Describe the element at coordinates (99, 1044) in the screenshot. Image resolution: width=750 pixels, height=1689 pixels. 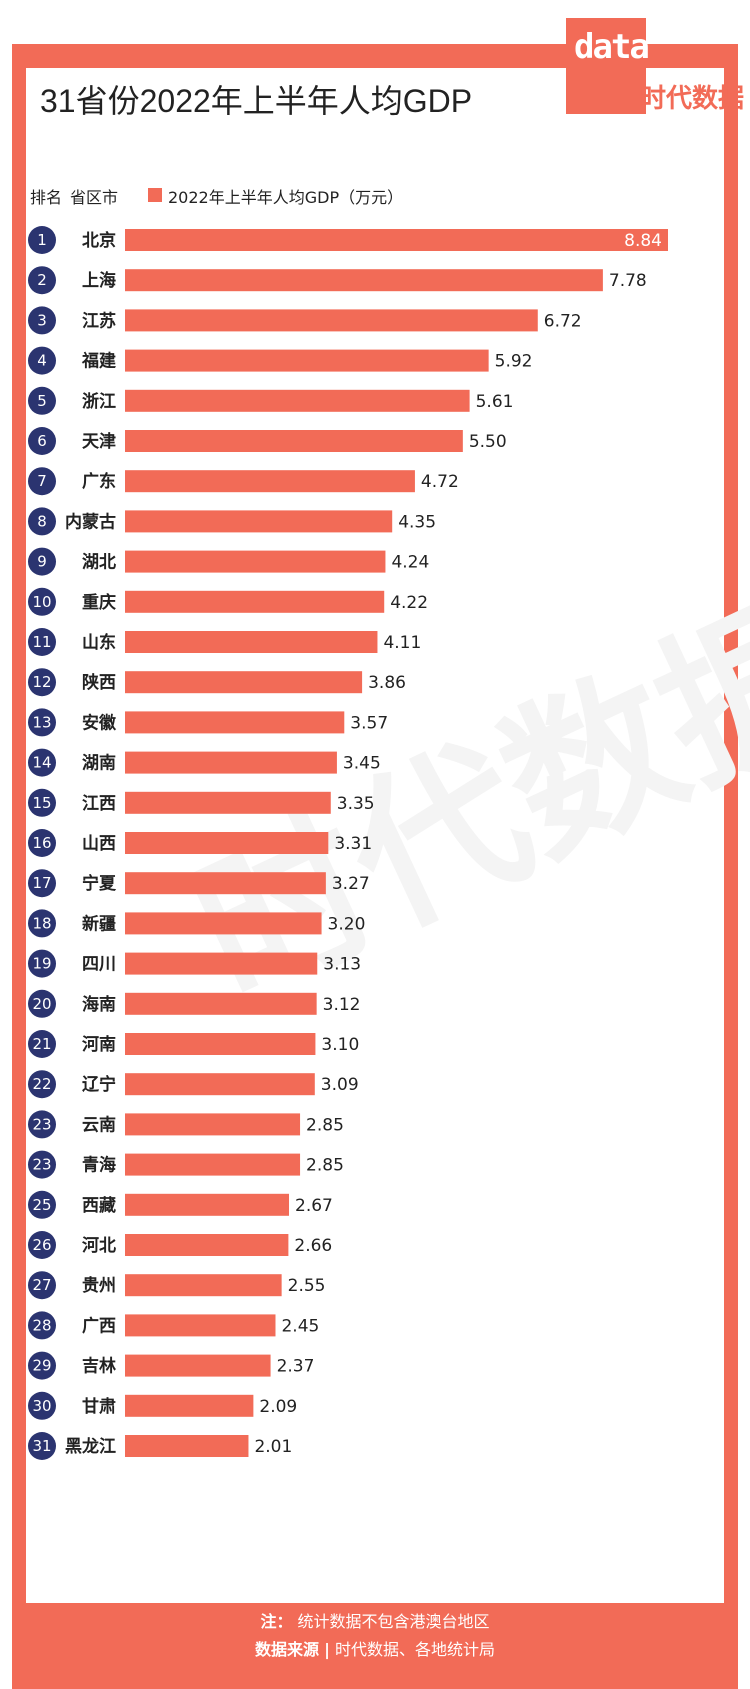
I see `province-label: 河南` at that location.